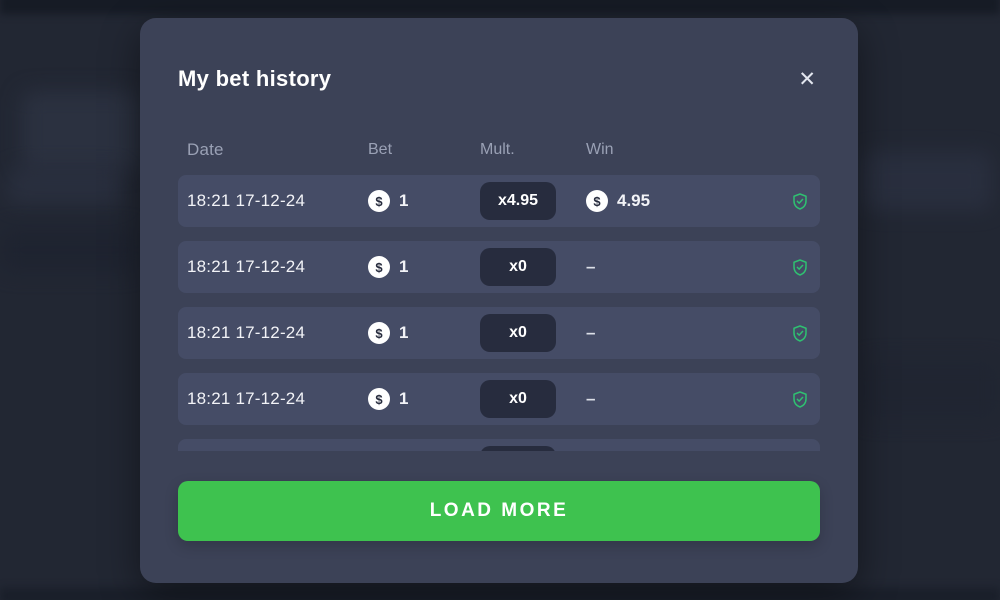  What do you see at coordinates (634, 200) in the screenshot?
I see `win-value: 4.95` at bounding box center [634, 200].